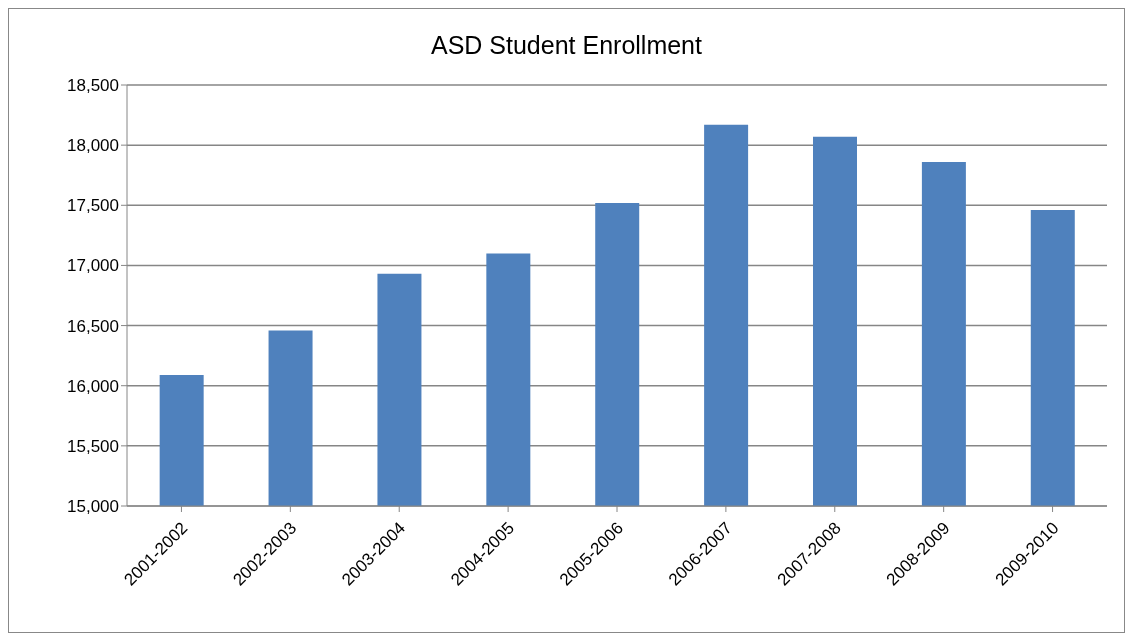  What do you see at coordinates (93, 326) in the screenshot?
I see `y-tick-label: 16,500` at bounding box center [93, 326].